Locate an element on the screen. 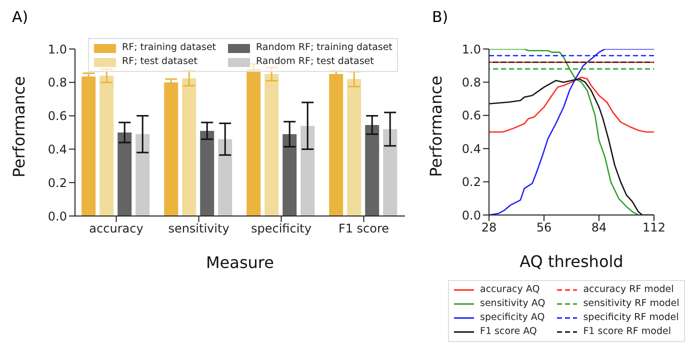 This screenshot has height=350, width=700. legend-label: accuracy AQ is located at coordinates (510, 290).